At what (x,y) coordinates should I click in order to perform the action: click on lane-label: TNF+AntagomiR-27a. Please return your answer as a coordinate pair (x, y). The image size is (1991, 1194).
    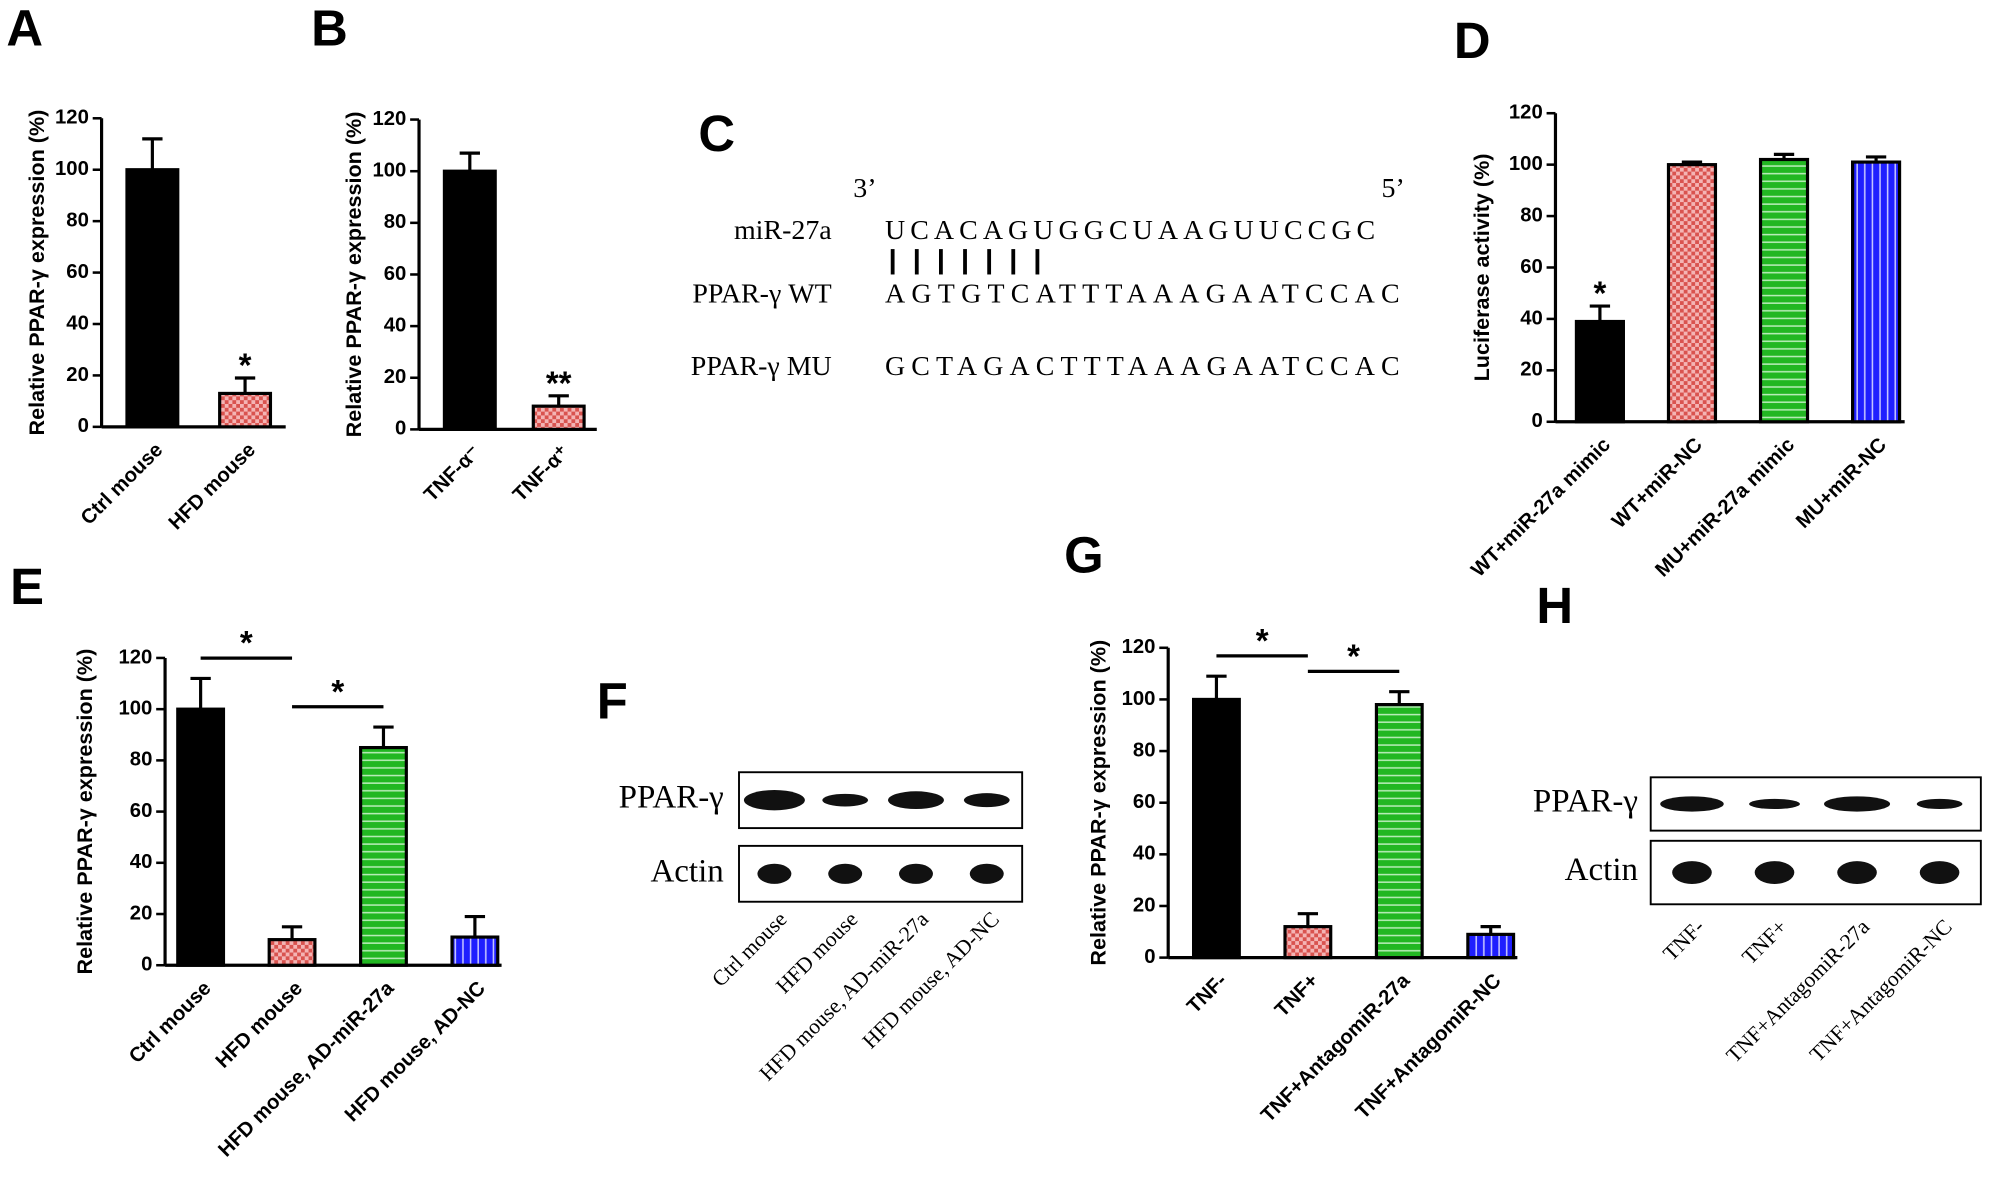
    Looking at the image, I should click on (1798, 990).